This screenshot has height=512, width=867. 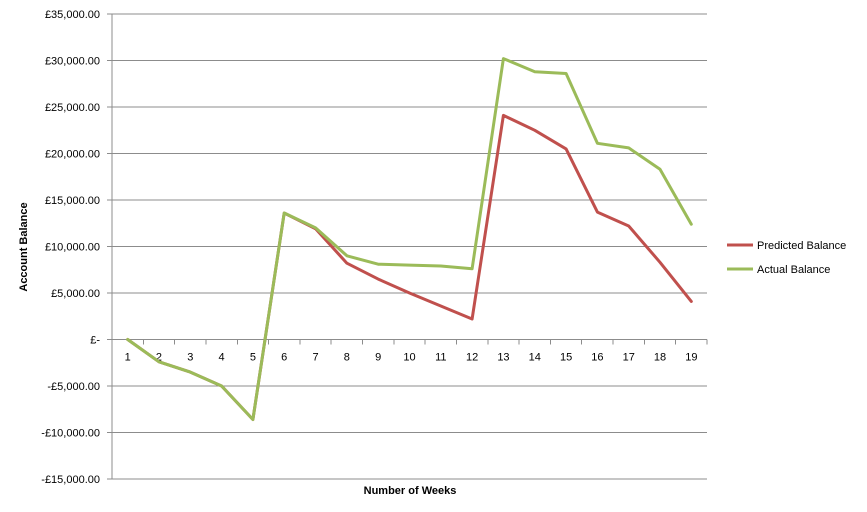 I want to click on x-tick-label: 11, so click(x=440, y=358).